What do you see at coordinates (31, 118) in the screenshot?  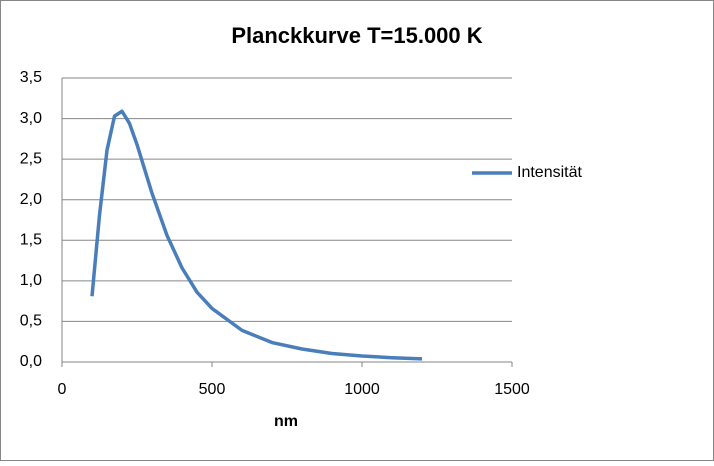 I see `y-tick-label: 3,0` at bounding box center [31, 118].